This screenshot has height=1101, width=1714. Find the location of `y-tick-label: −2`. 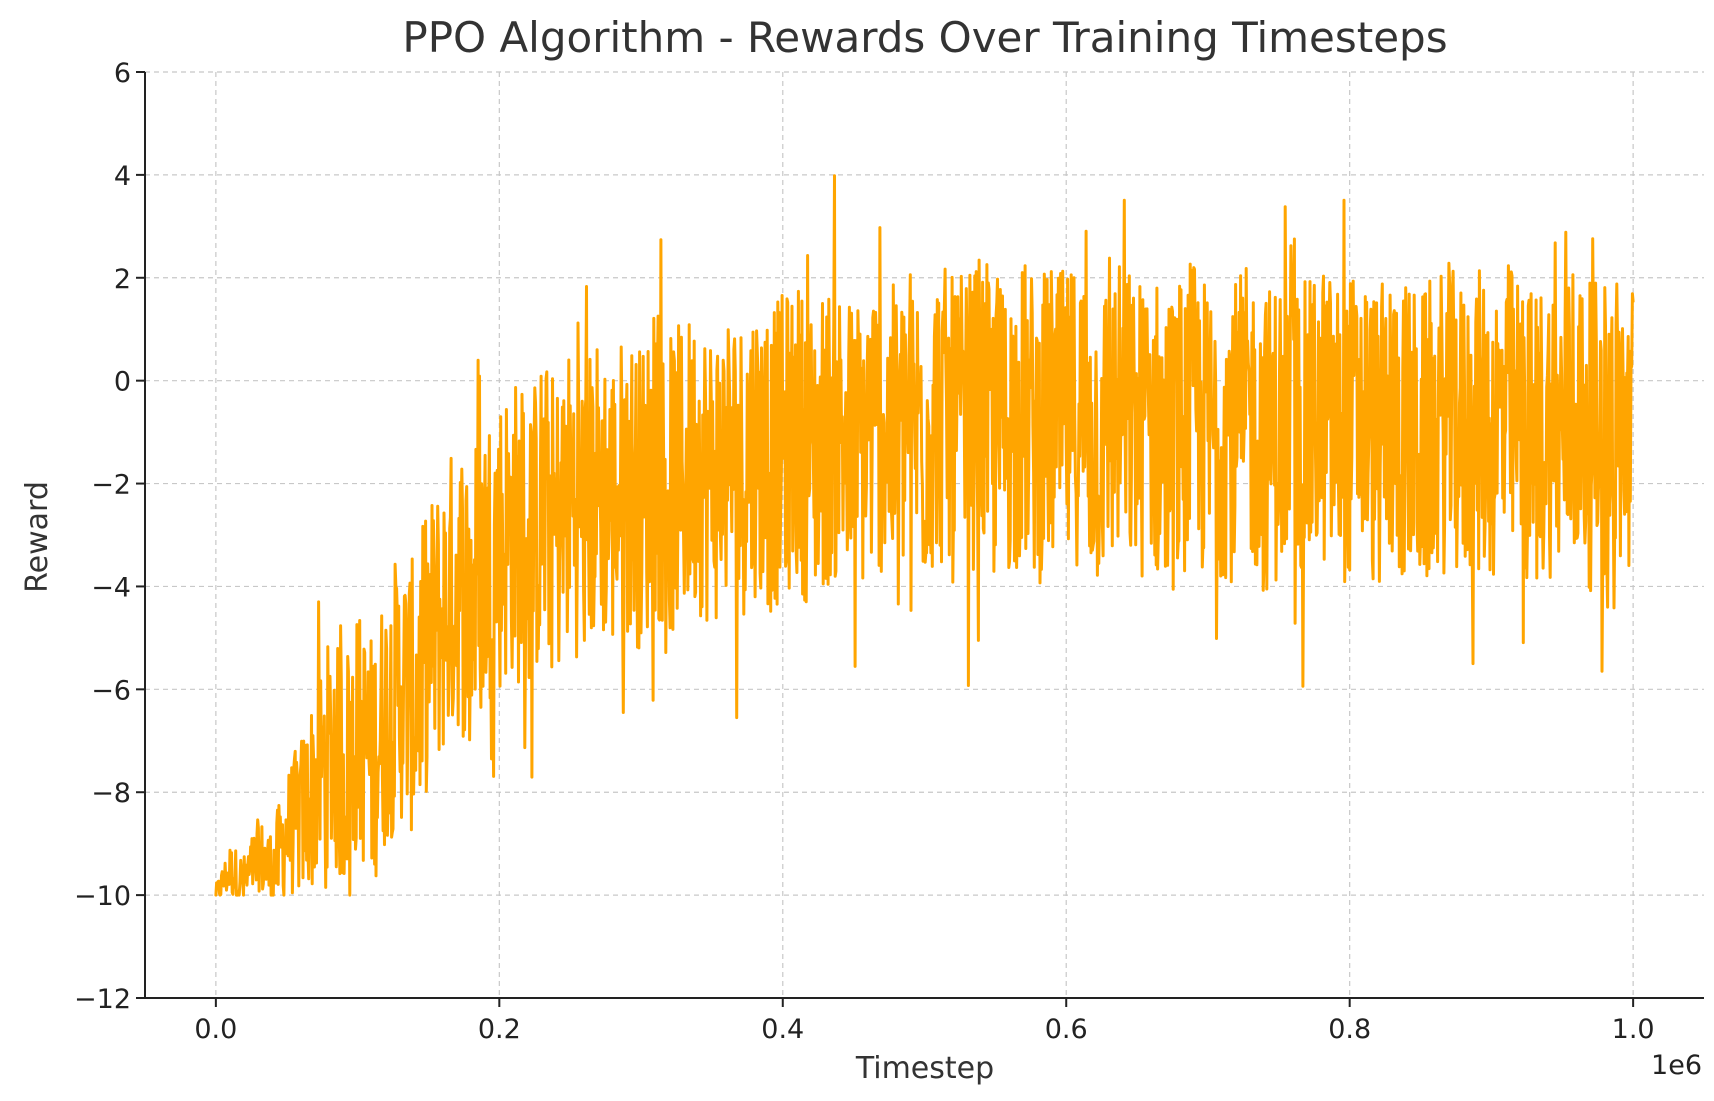

y-tick-label: −2 is located at coordinates (111, 485).